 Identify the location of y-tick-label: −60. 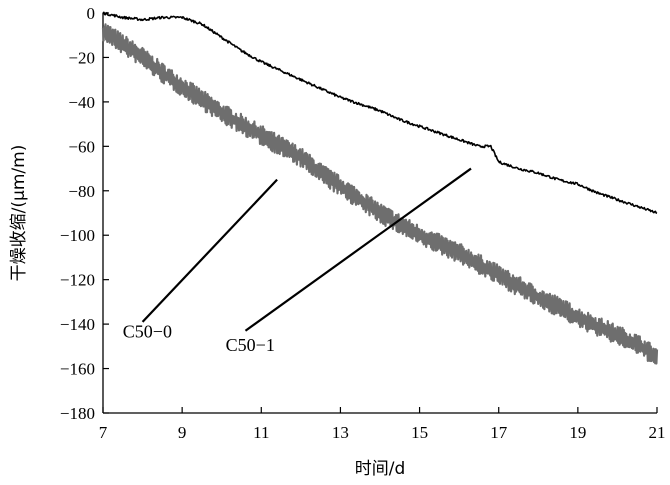
(81, 146).